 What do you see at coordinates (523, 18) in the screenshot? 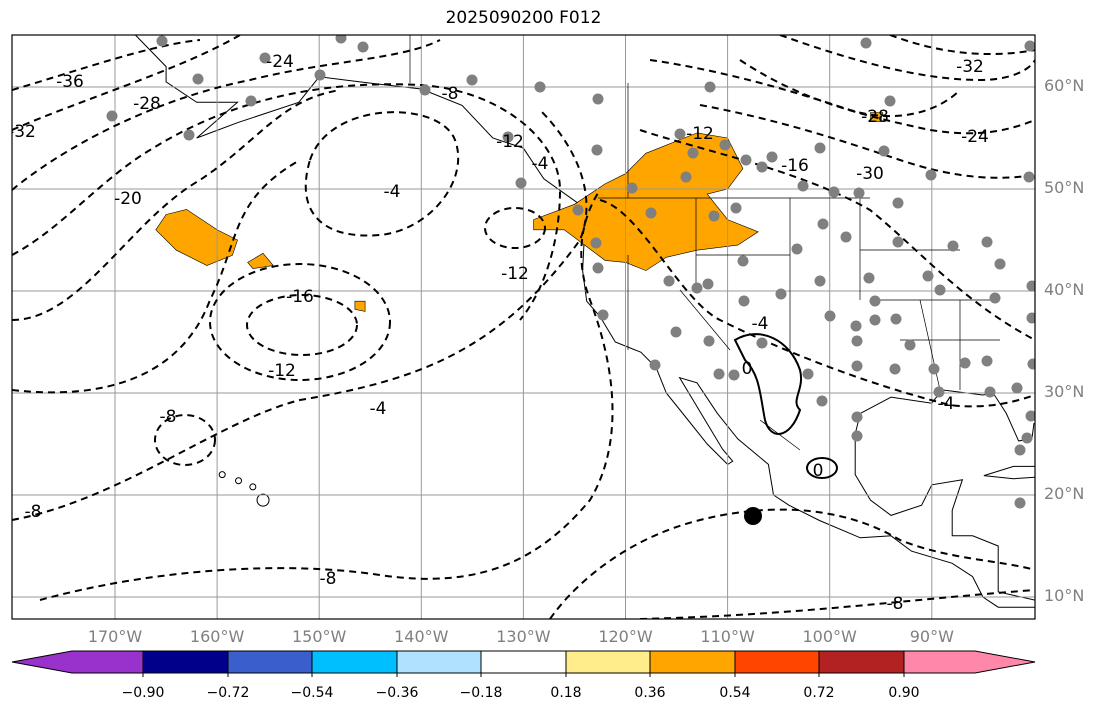
I see `map-title: 2025090200 F012` at bounding box center [523, 18].